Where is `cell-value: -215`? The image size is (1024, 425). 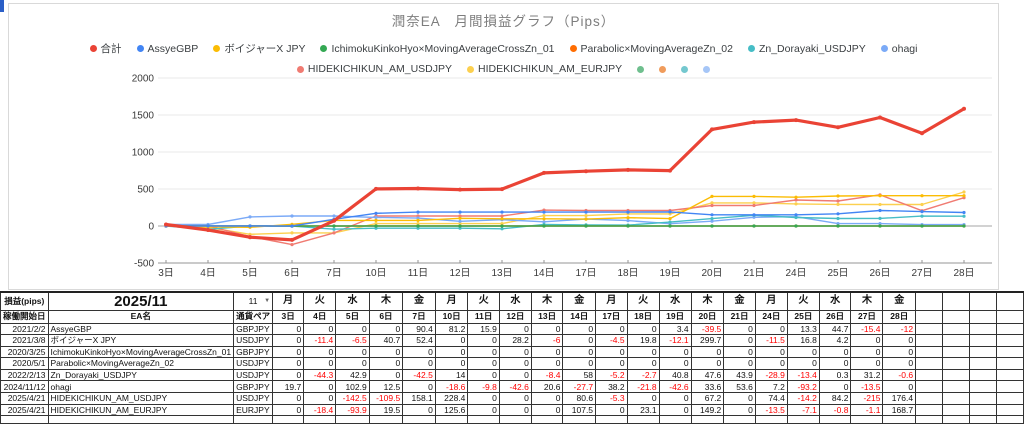 cell-value: -215 is located at coordinates (867, 398).